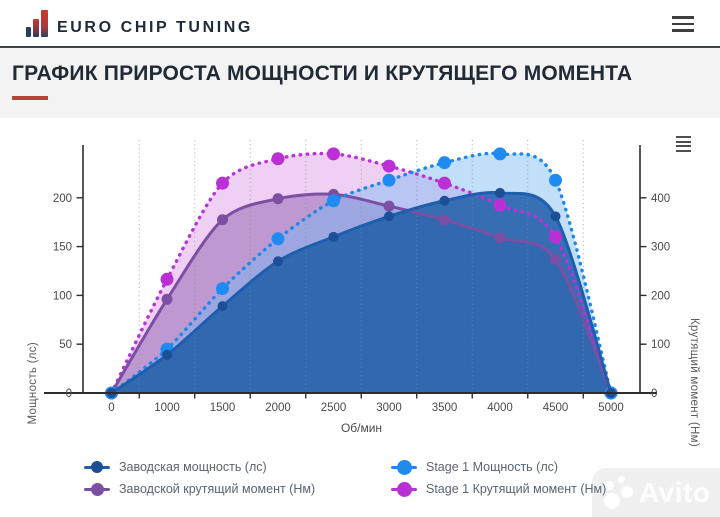  I want to click on title-accent-bar, so click(30, 98).